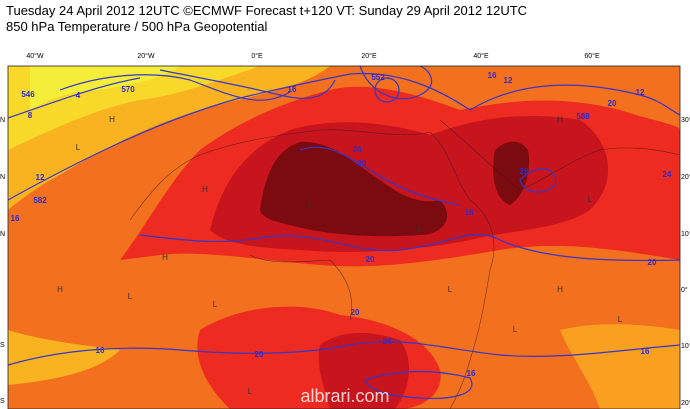 This screenshot has height=409, width=690. I want to click on longitude-label: 0°E, so click(257, 56).